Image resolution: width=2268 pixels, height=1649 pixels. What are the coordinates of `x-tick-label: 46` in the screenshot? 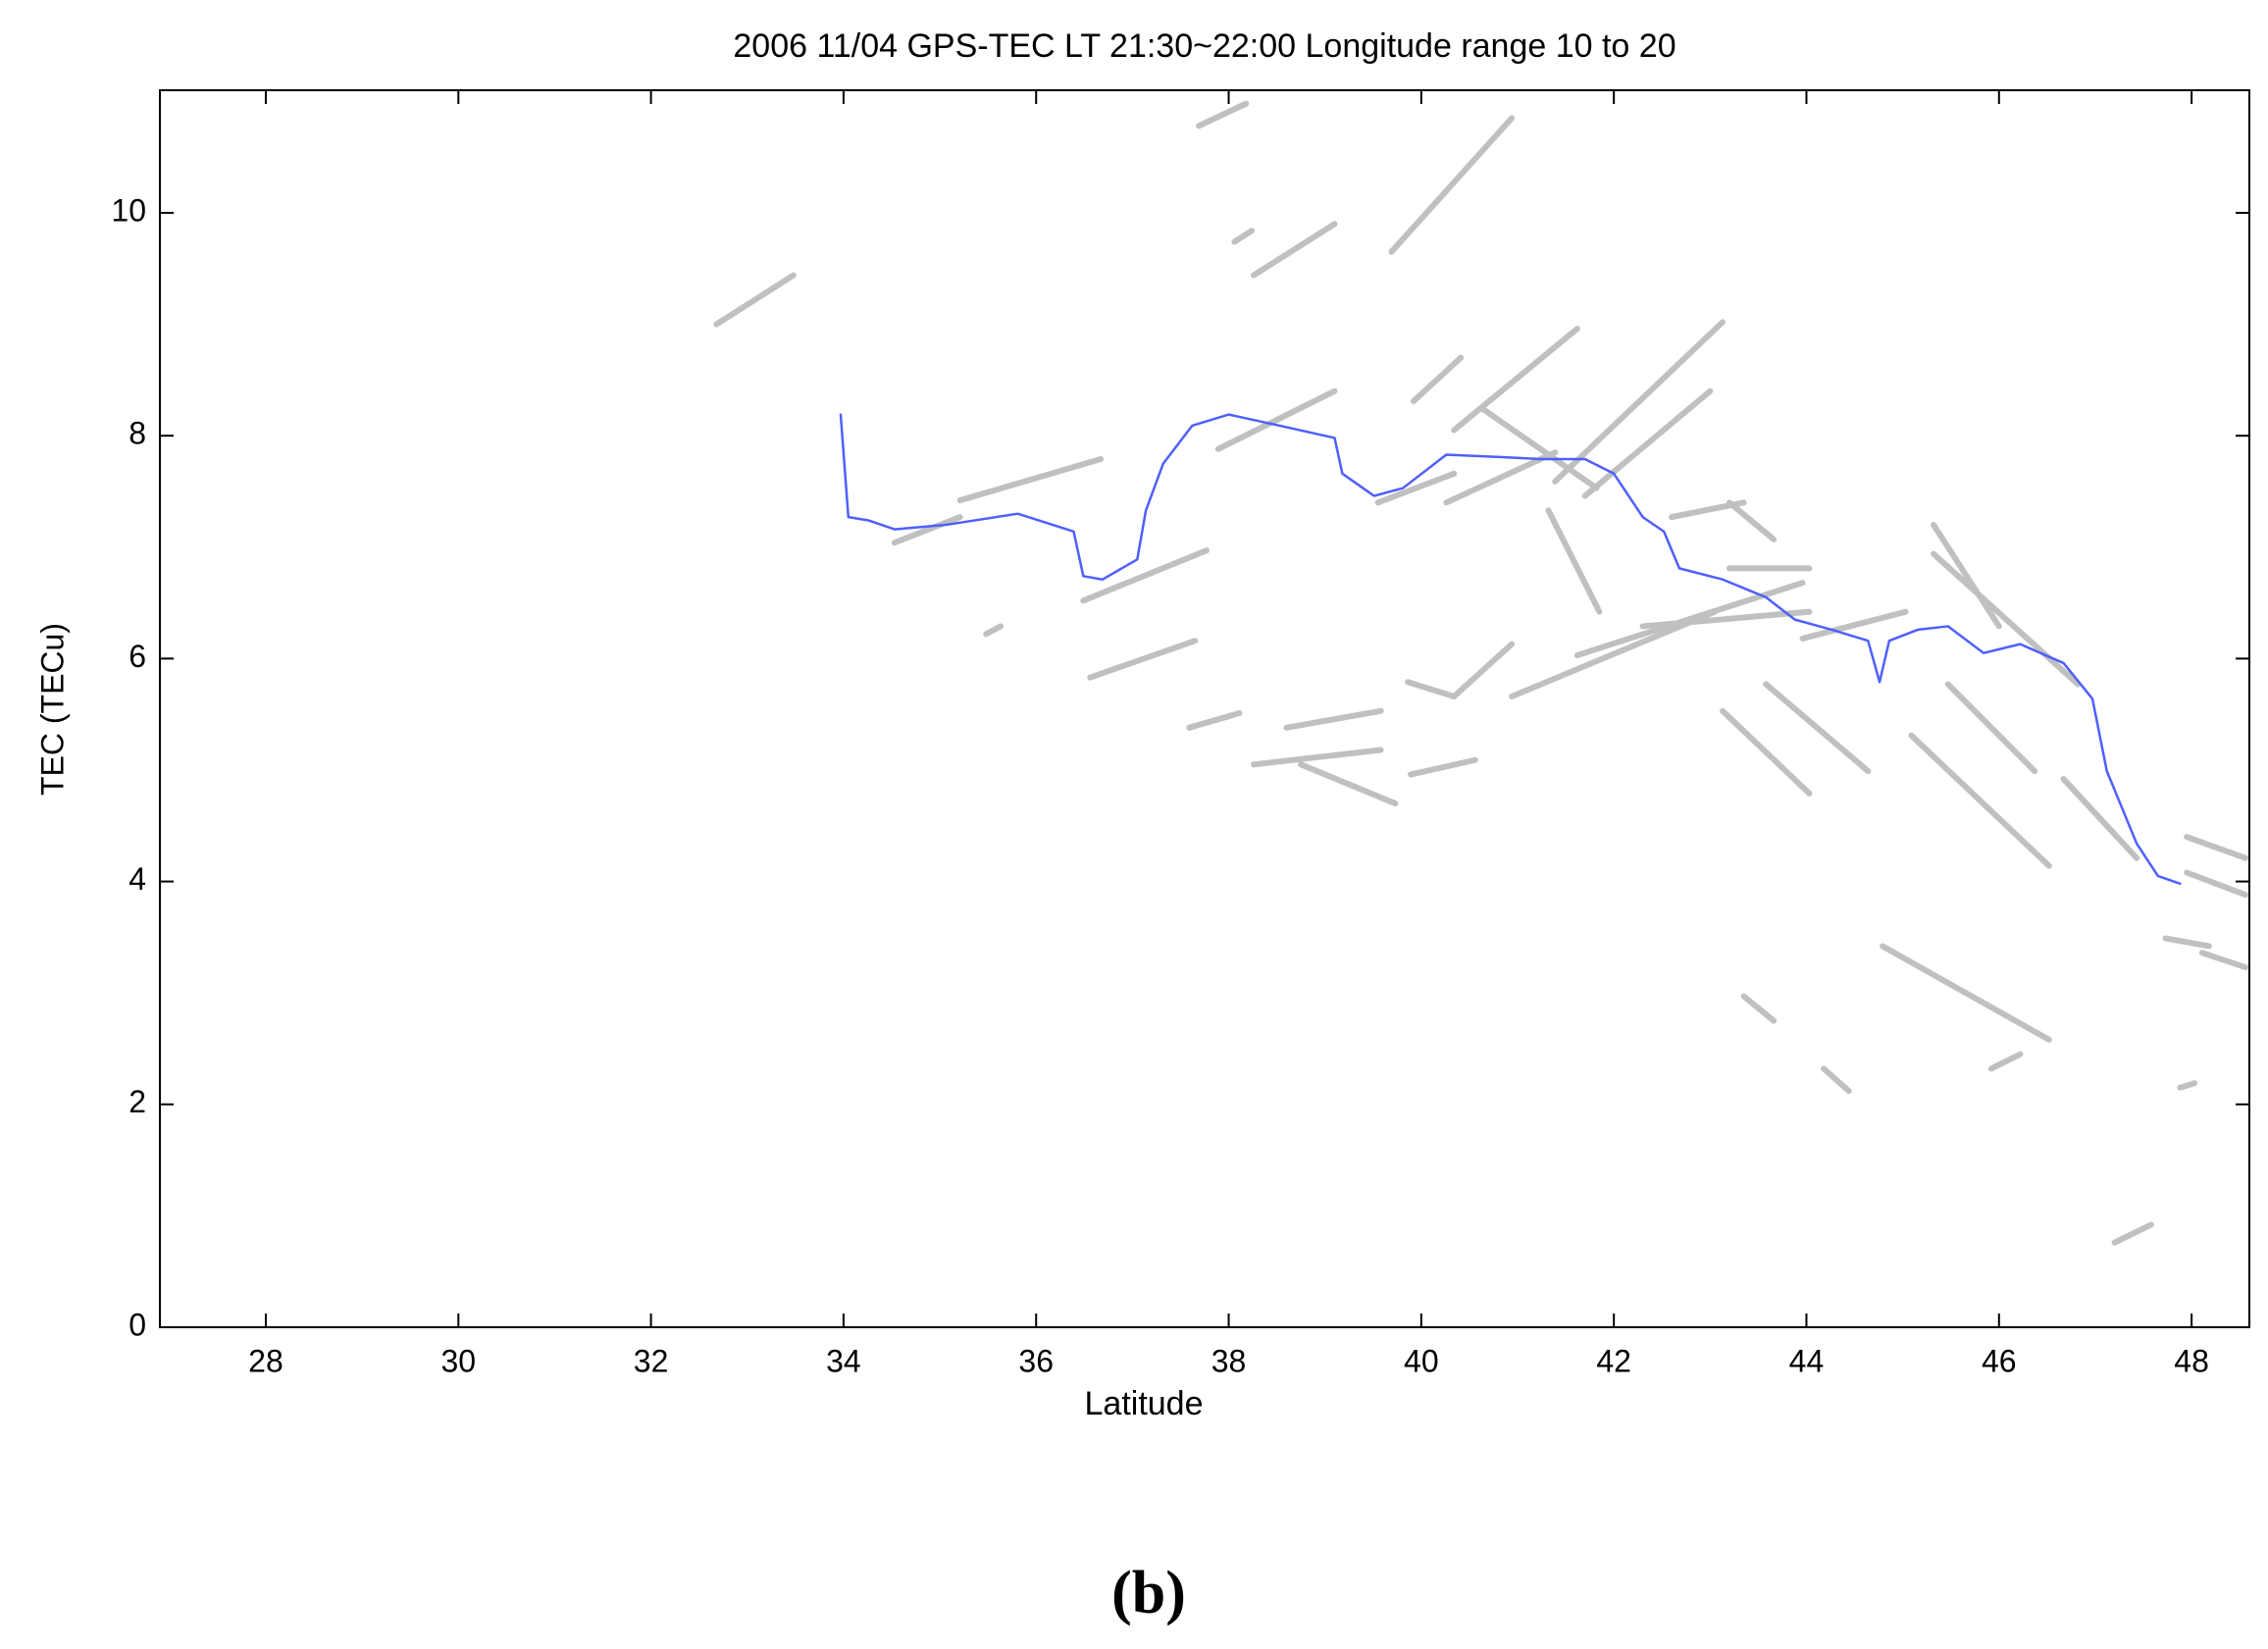 It's located at (2000, 1360).